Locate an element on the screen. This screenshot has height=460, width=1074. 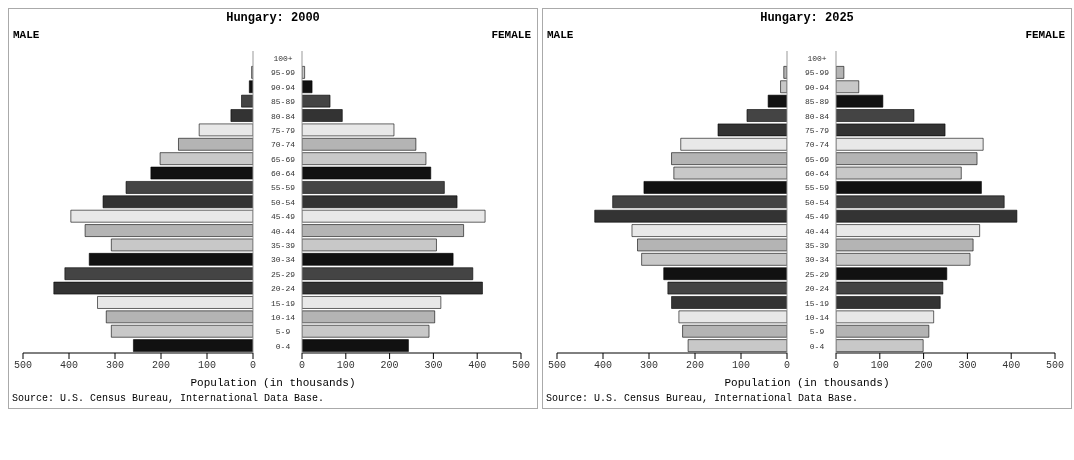
chart-title: Hungary: 2025 is located at coordinates (807, 18).